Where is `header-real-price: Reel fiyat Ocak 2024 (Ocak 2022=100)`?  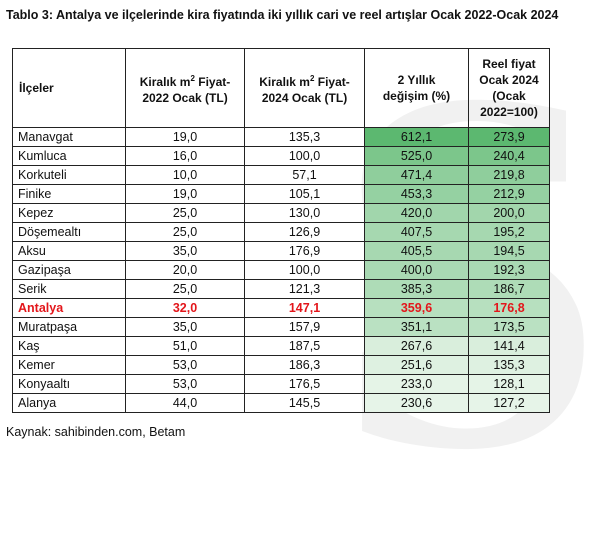 header-real-price: Reel fiyat Ocak 2024 (Ocak 2022=100) is located at coordinates (509, 88).